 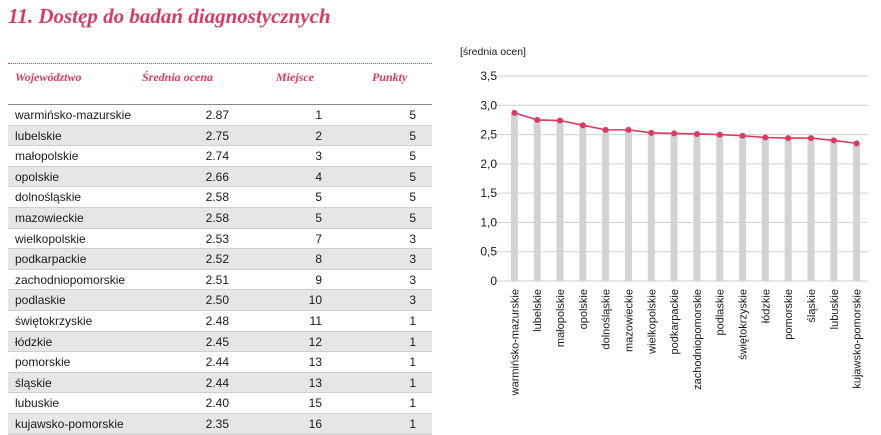 What do you see at coordinates (685, 128) in the screenshot?
I see `series-line` at bounding box center [685, 128].